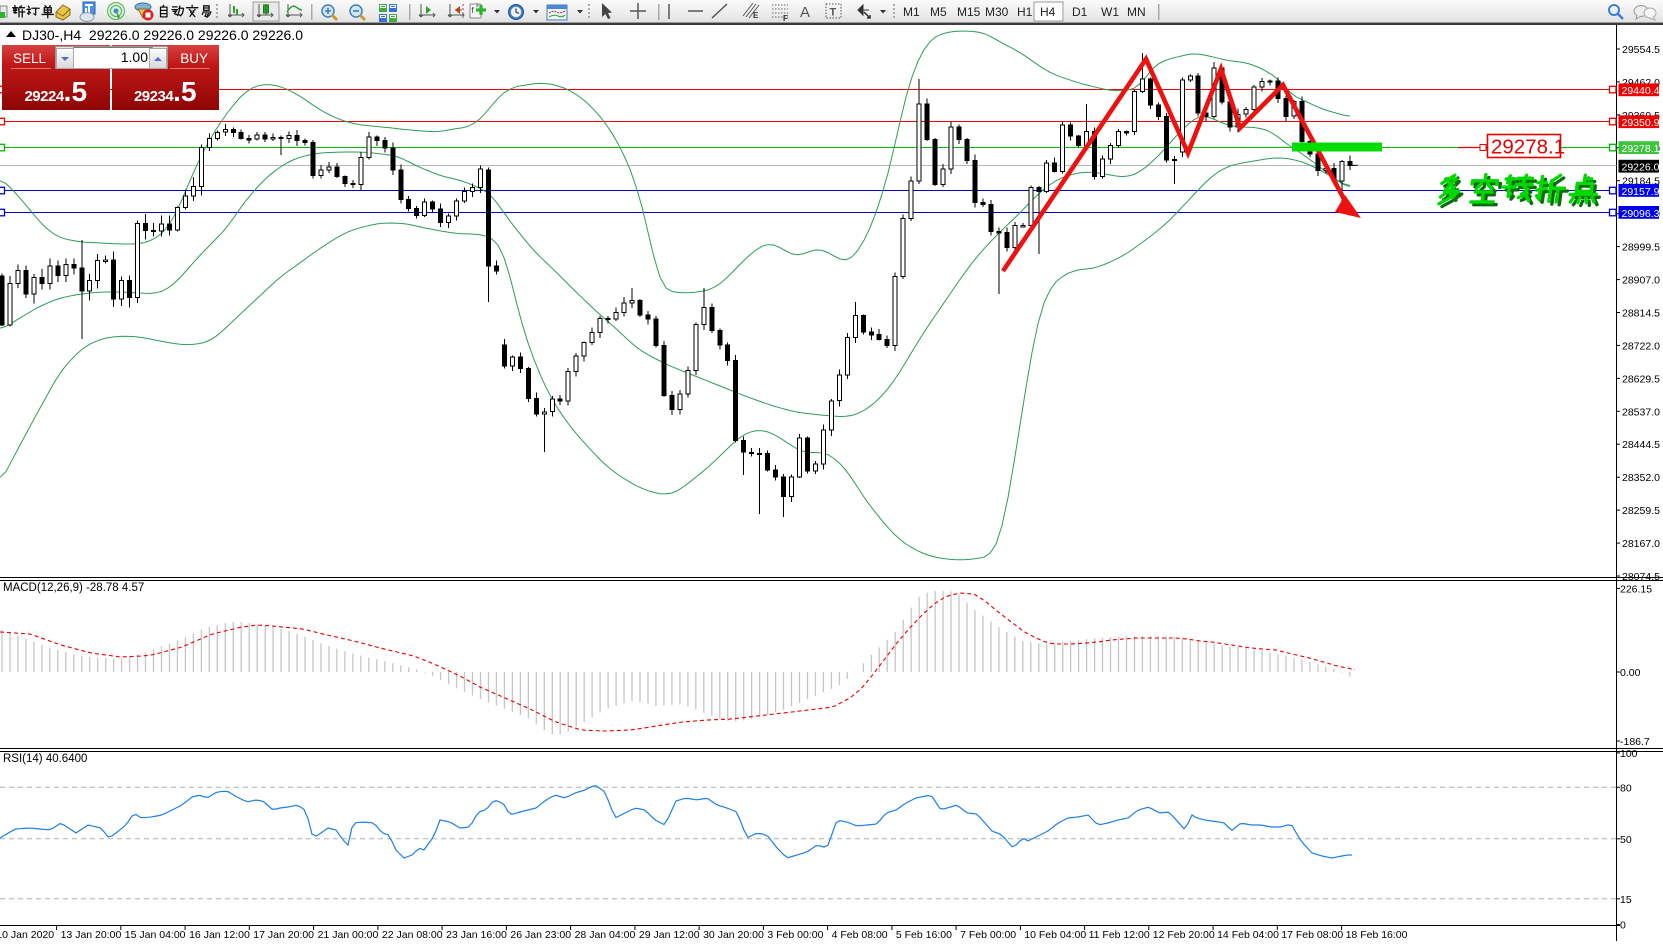 This screenshot has height=946, width=1663. I want to click on svg-text: 10 Feb 04:00, so click(1055, 935).